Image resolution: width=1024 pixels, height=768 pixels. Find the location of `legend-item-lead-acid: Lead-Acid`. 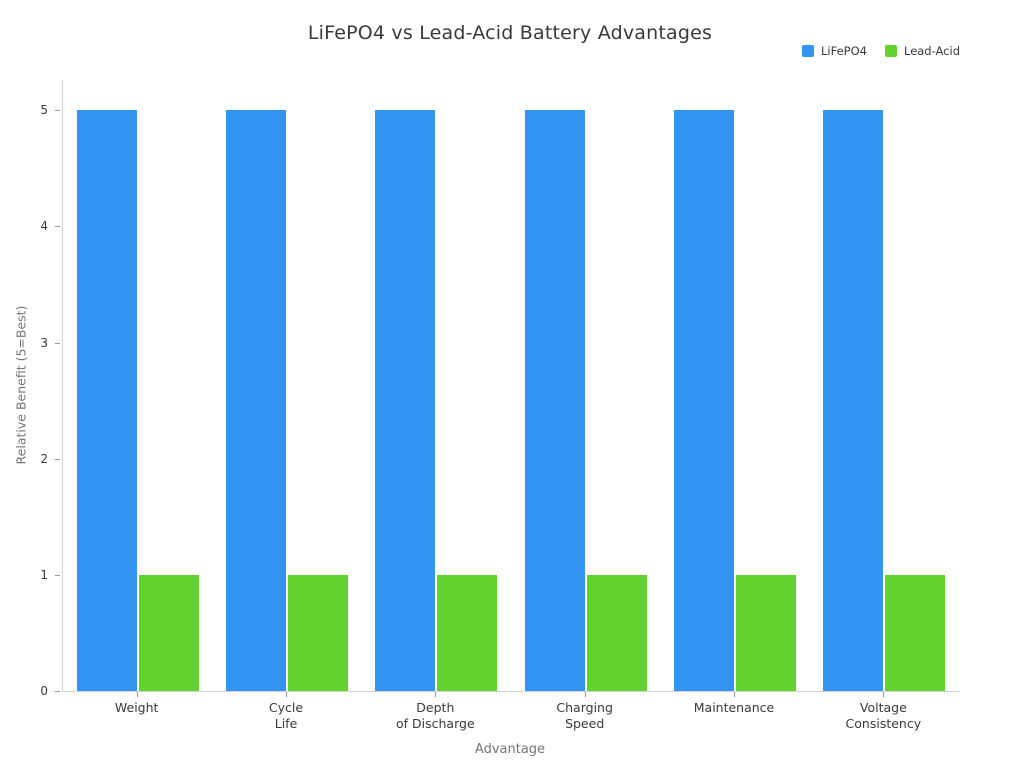

legend-item-lead-acid: Lead-Acid is located at coordinates (922, 51).